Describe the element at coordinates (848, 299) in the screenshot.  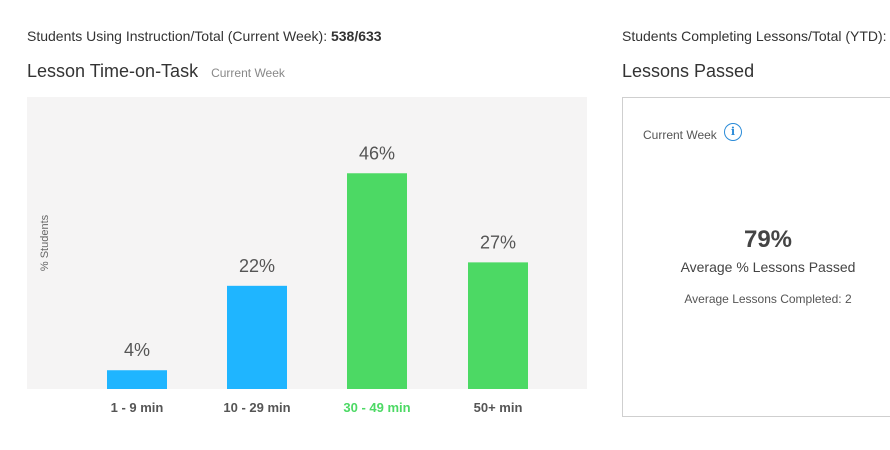
I see `average-lessons-completed-value: 2` at that location.